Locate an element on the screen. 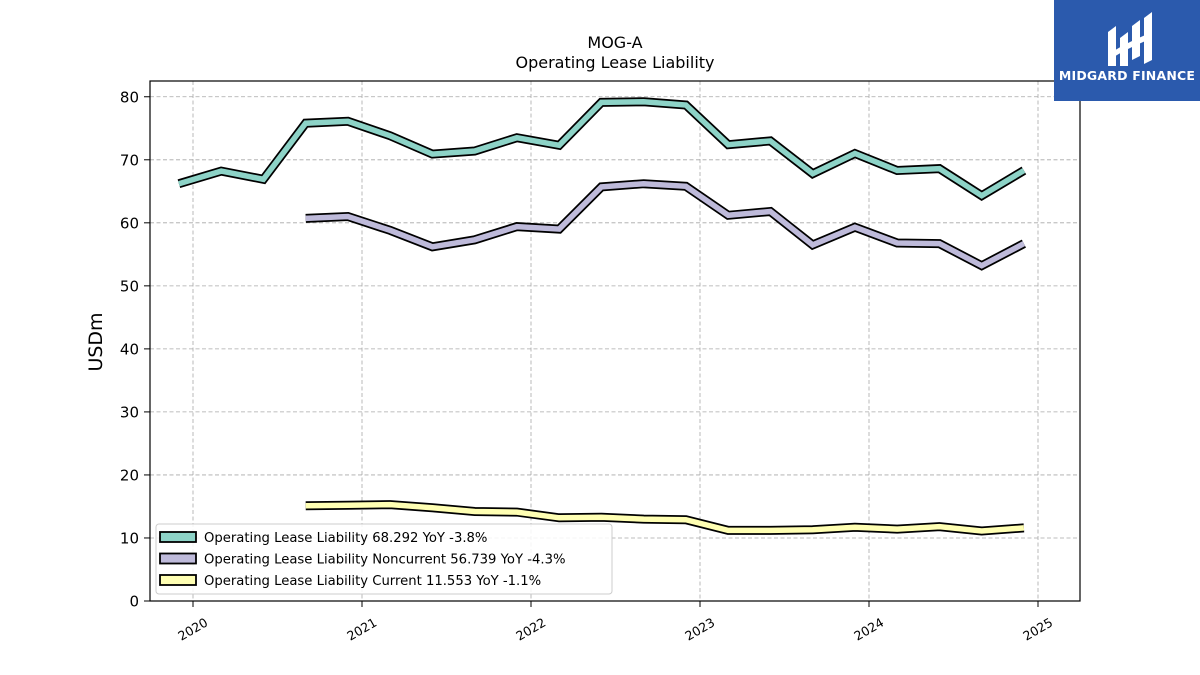 This screenshot has width=1200, height=675. y-axis: 0 10 20 30 40 50 60 70 80 is located at coordinates (135, 349).